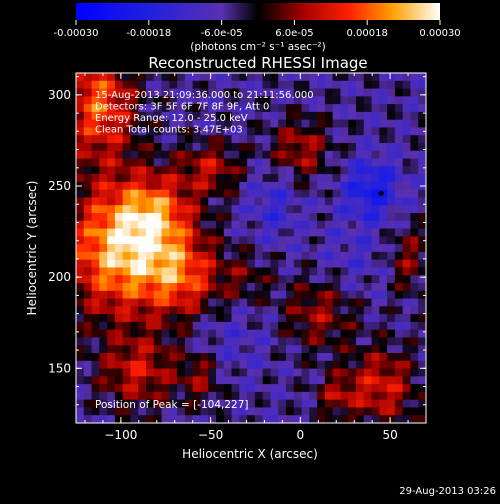 The image size is (500, 504). What do you see at coordinates (257, 63) in the screenshot?
I see `chart-title: Reconstructed RHESSI Image` at bounding box center [257, 63].